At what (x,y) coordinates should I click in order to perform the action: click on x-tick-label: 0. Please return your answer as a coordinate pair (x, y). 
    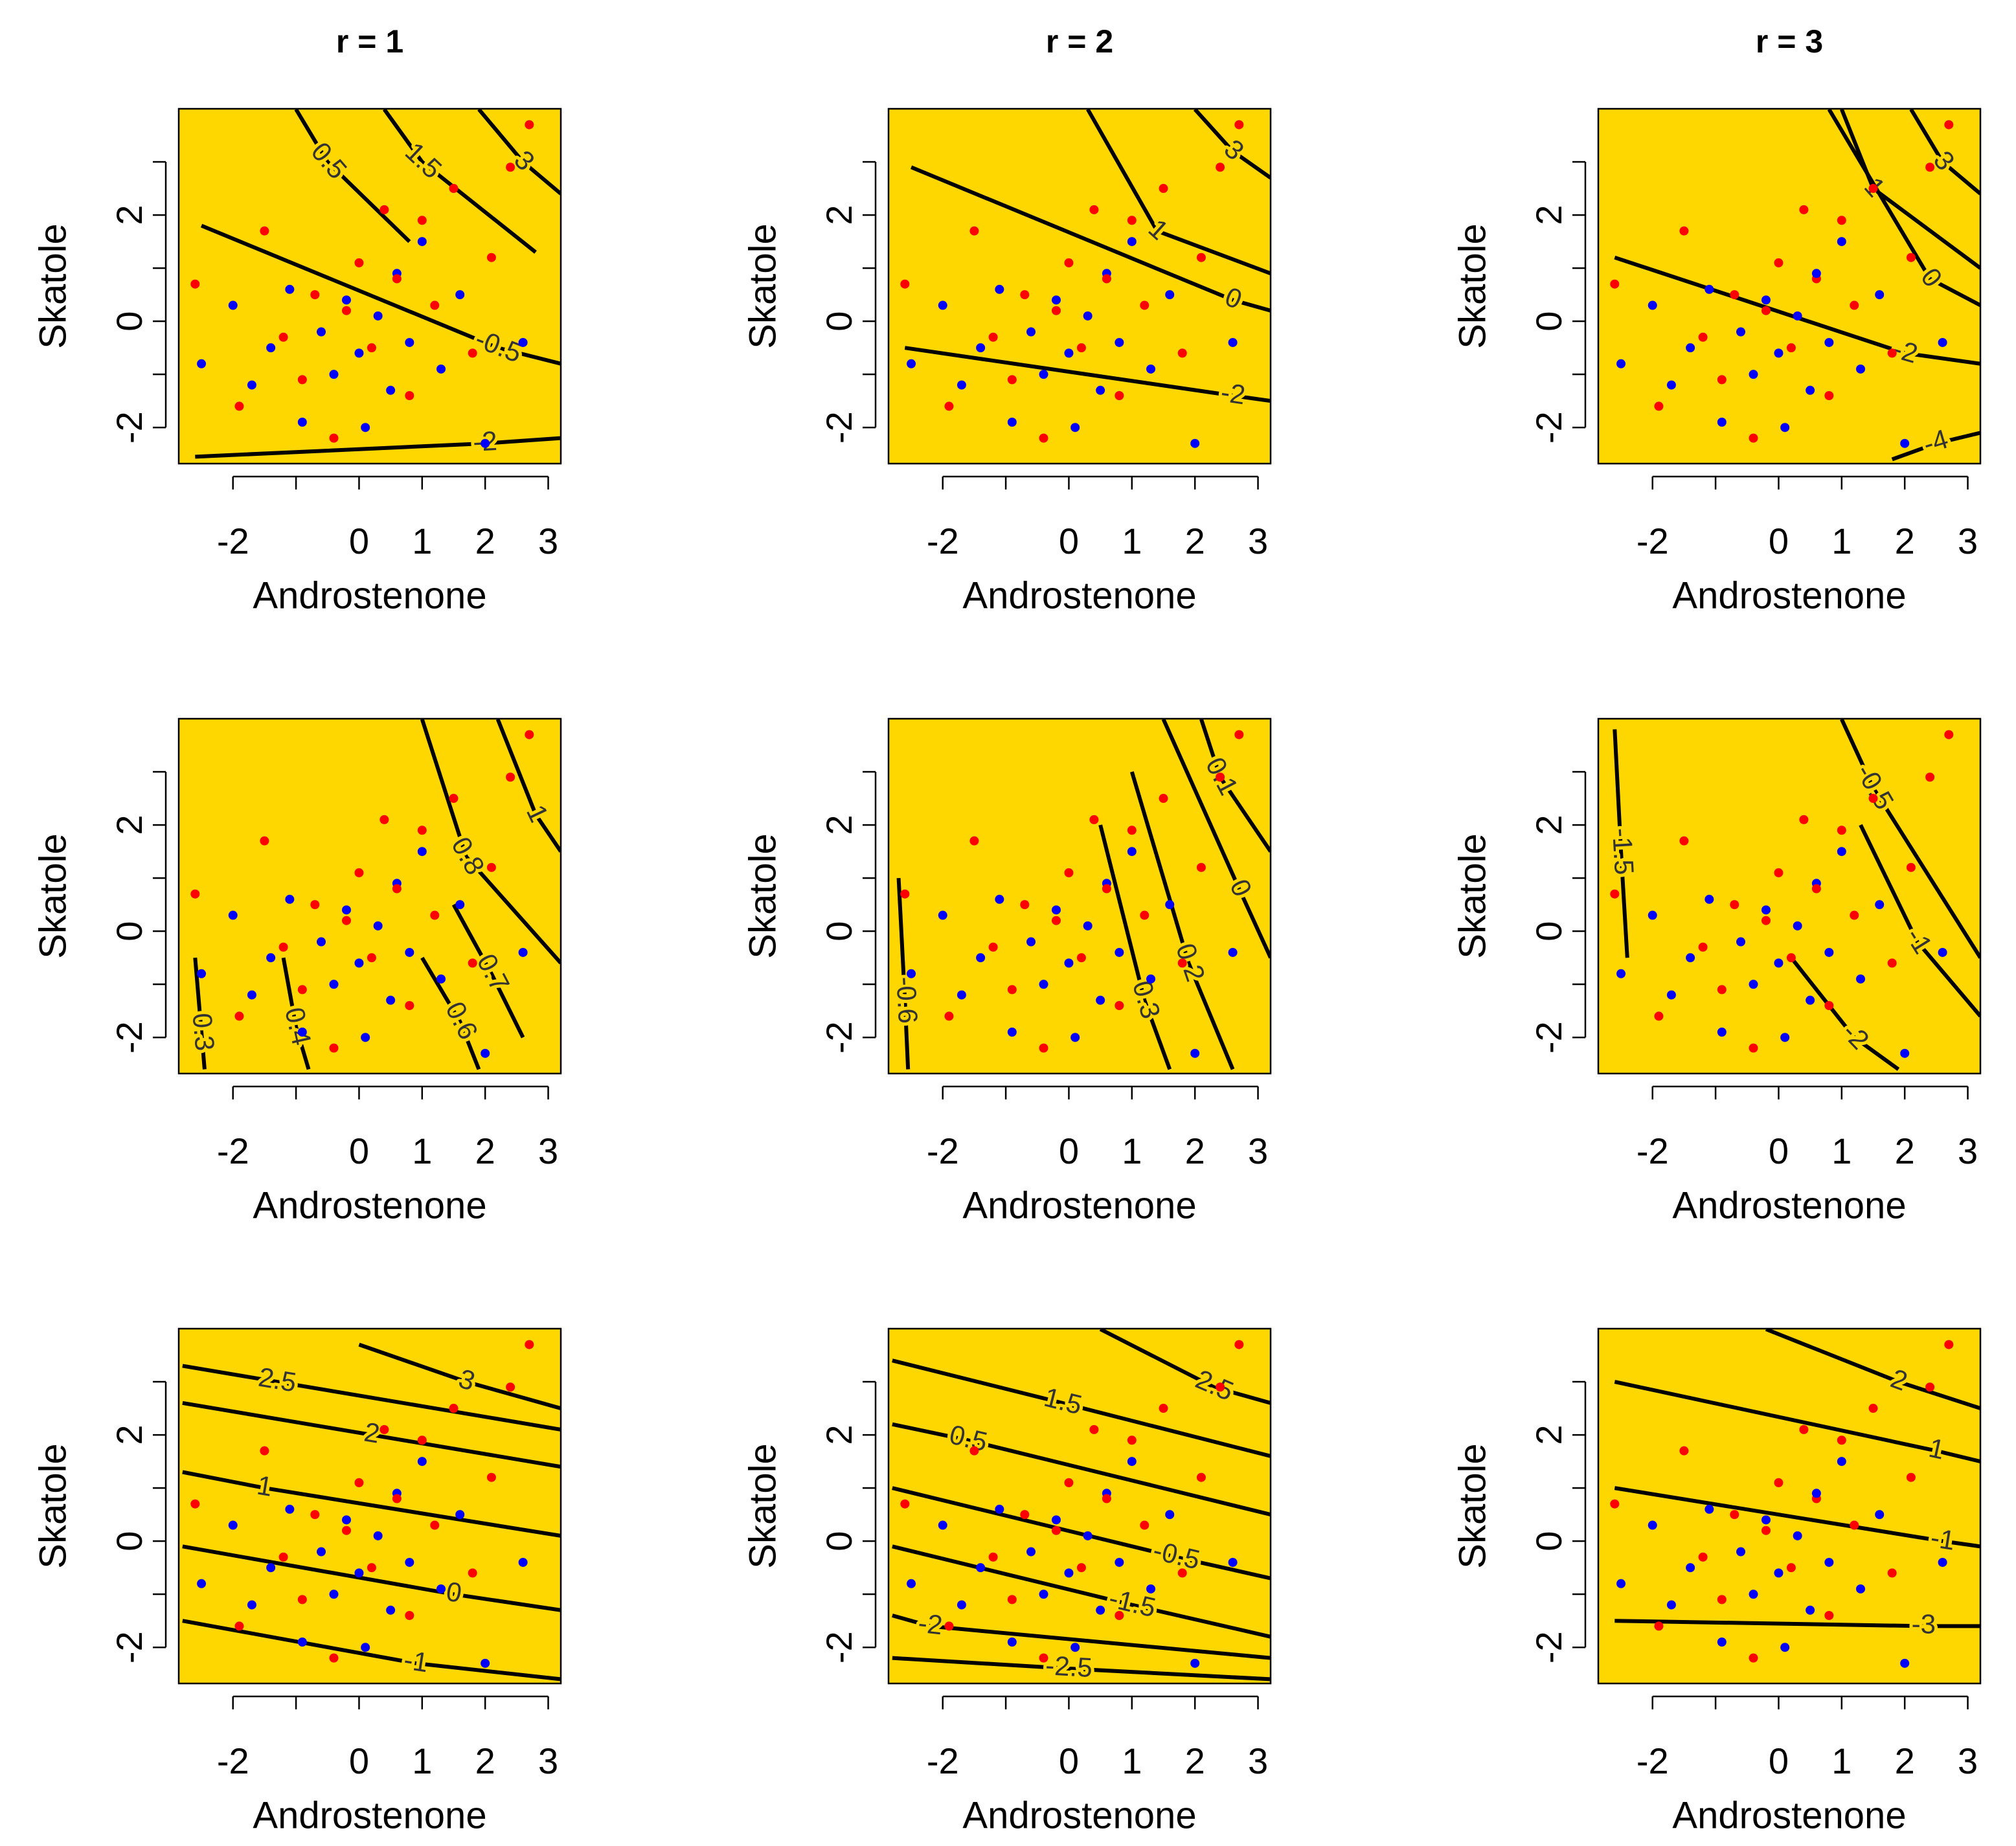
    Looking at the image, I should click on (1779, 541).